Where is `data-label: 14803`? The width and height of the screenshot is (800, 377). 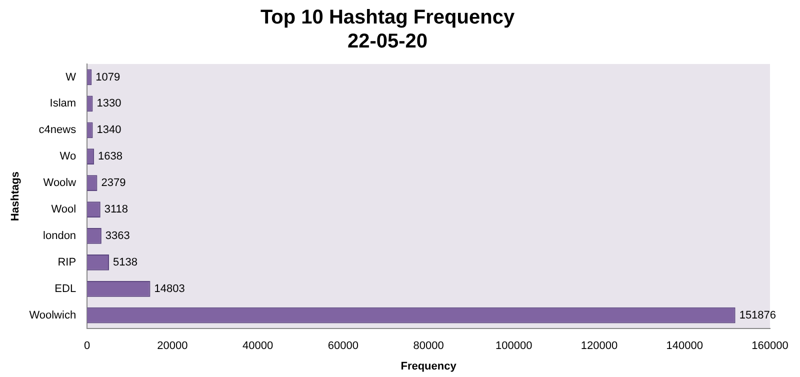 data-label: 14803 is located at coordinates (169, 288).